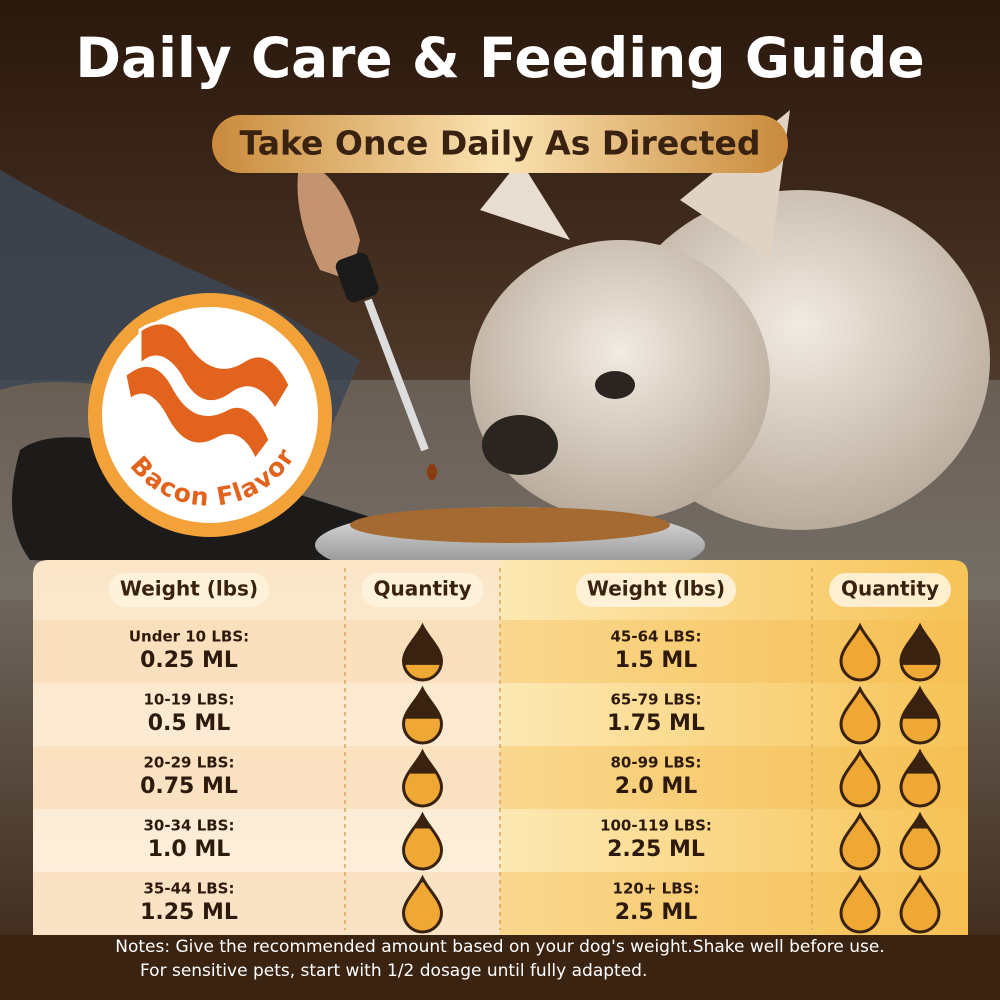 This screenshot has width=1000, height=1000. What do you see at coordinates (656, 660) in the screenshot?
I see `dose-label: 1.5 ML` at bounding box center [656, 660].